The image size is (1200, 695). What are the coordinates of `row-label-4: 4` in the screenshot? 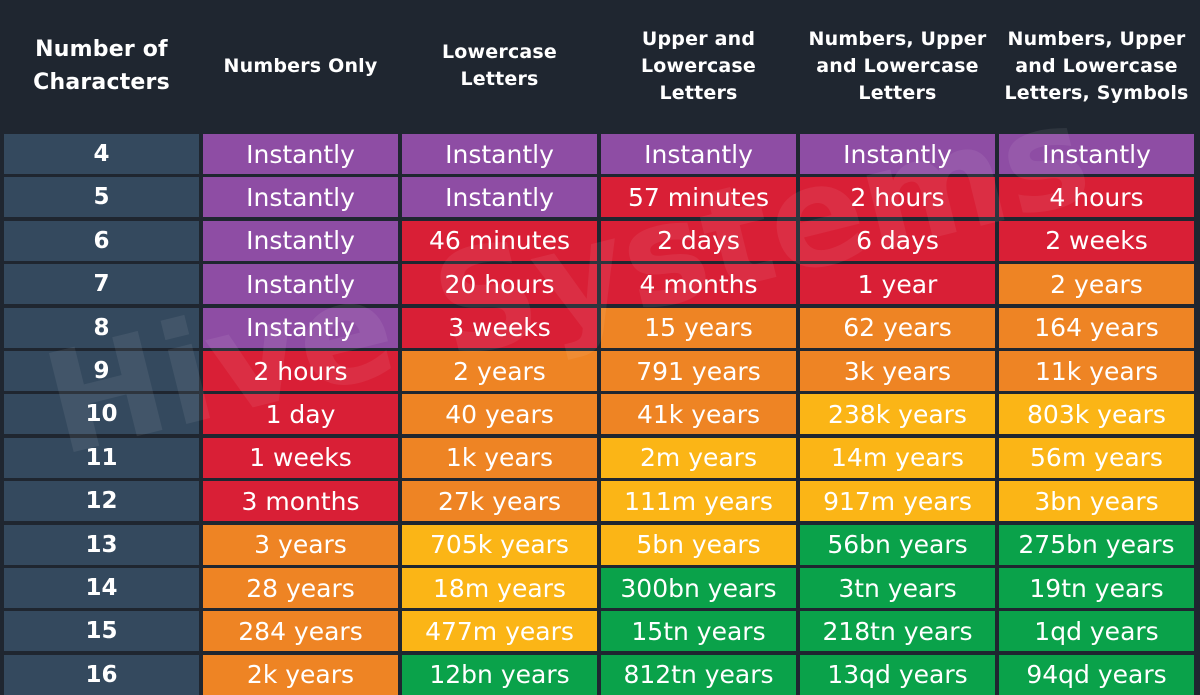 It's located at (101, 154).